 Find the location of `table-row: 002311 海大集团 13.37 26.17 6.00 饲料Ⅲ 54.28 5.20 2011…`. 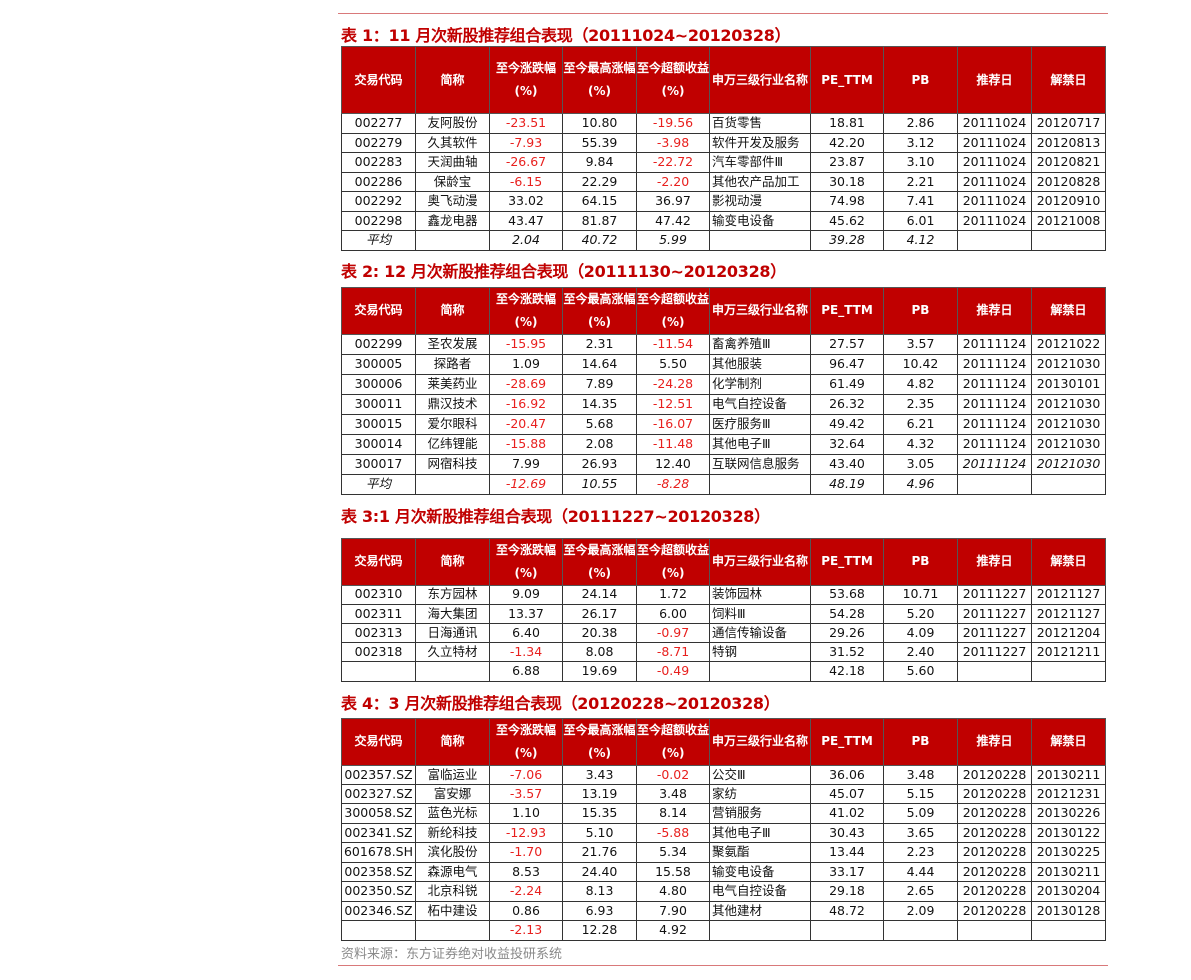

table-row: 002311 海大集团 13.37 26.17 6.00 饲料Ⅲ 54.28 5.20 2011… is located at coordinates (723, 613).